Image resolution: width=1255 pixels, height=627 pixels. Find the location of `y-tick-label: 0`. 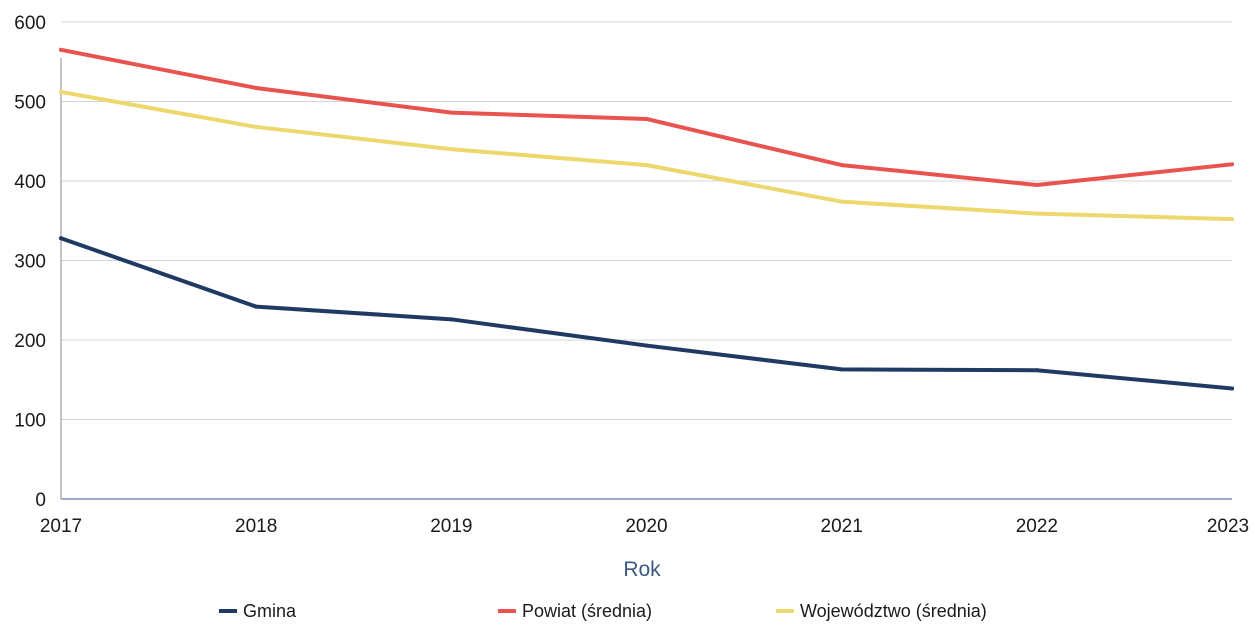

y-tick-label: 0 is located at coordinates (40, 500).